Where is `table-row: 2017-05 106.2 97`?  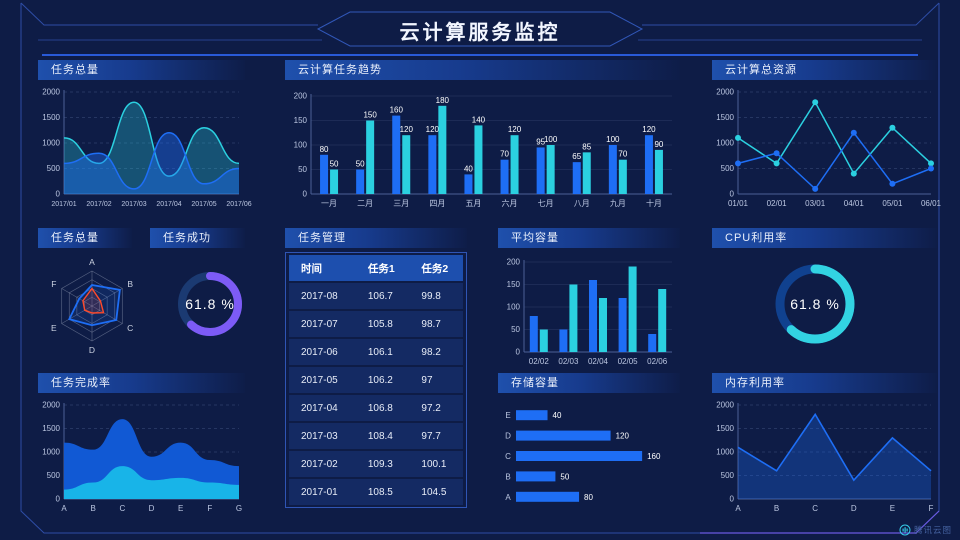 table-row: 2017-05 106.2 97 is located at coordinates (376, 380).